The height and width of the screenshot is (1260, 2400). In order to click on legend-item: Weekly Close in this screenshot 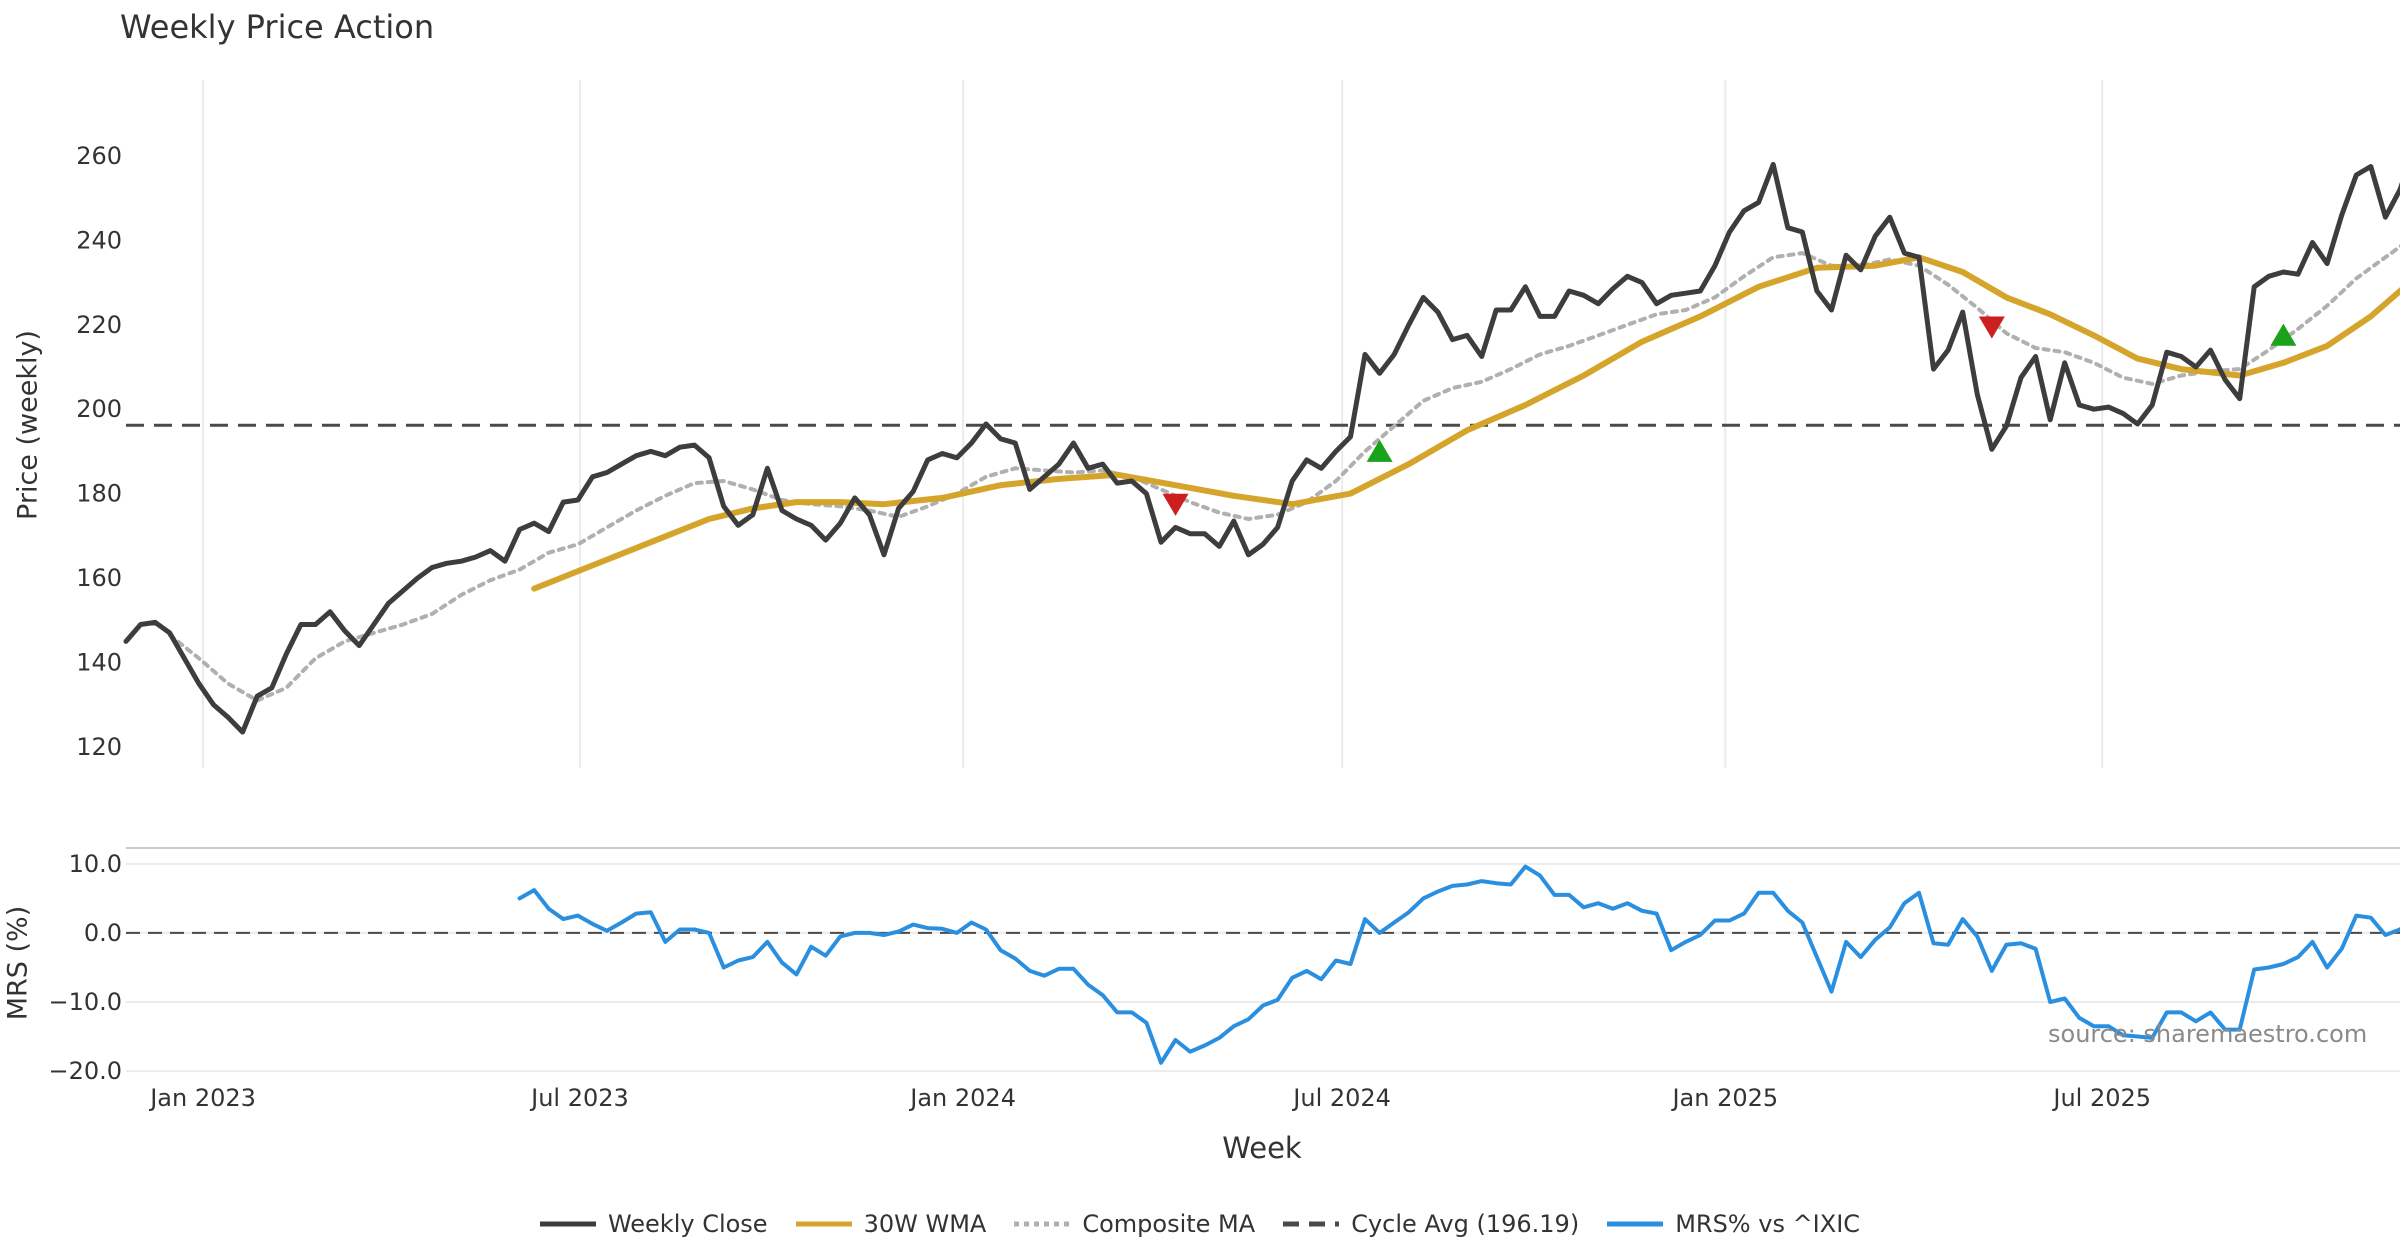, I will do `click(653, 1224)`.